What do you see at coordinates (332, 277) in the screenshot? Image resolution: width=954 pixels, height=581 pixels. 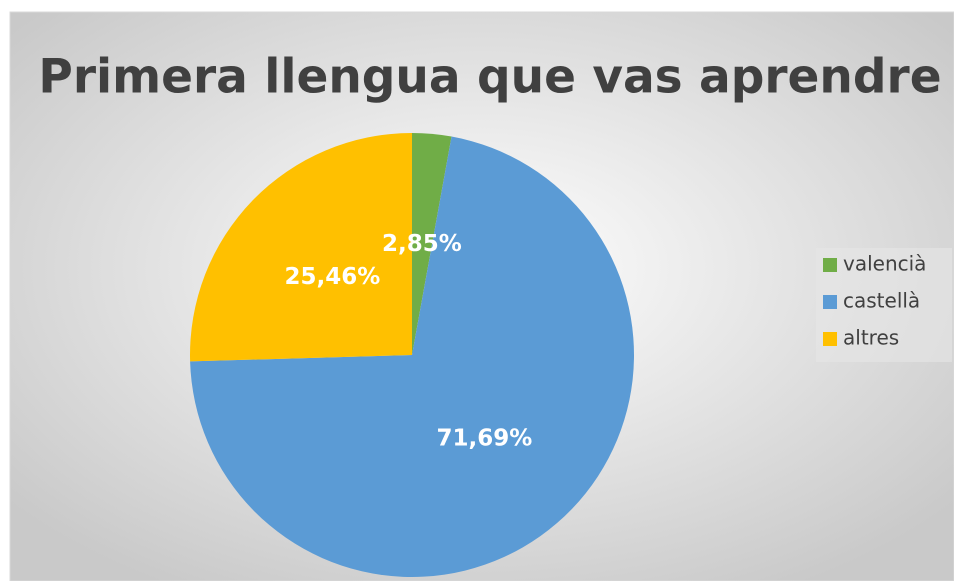 I see `data-label: 25,46%` at bounding box center [332, 277].